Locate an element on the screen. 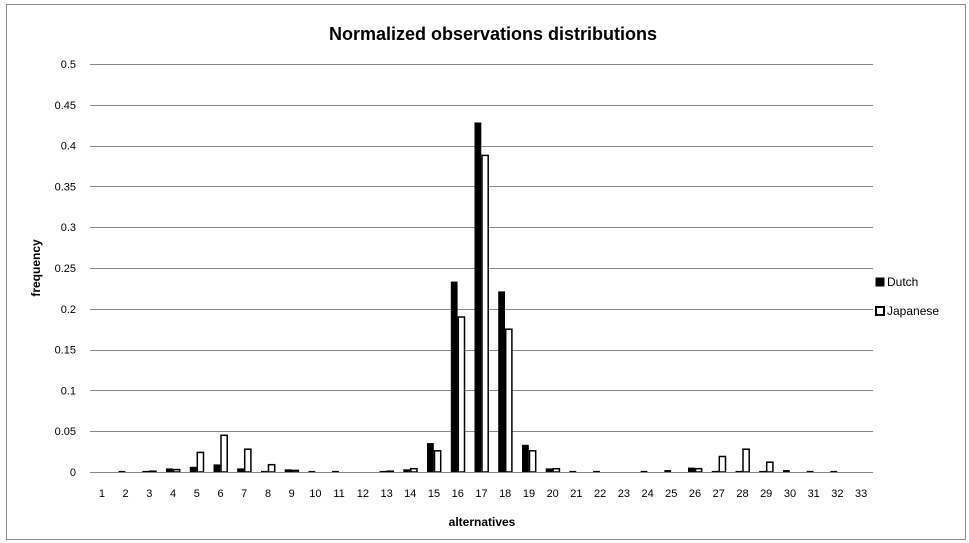 The image size is (969, 543). x-tick-label: 14 is located at coordinates (410, 494).